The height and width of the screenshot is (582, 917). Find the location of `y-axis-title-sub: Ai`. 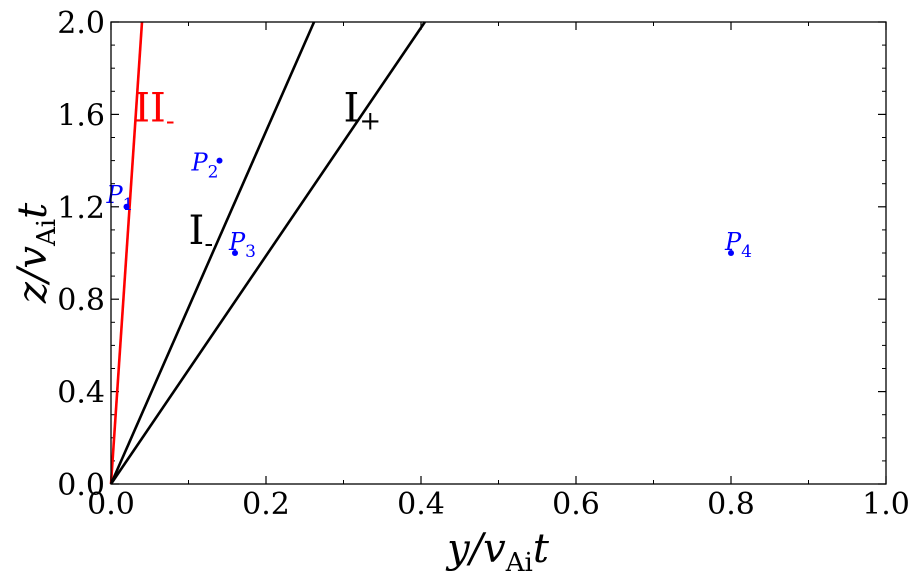

y-axis-title-sub: Ai is located at coordinates (47, 233).